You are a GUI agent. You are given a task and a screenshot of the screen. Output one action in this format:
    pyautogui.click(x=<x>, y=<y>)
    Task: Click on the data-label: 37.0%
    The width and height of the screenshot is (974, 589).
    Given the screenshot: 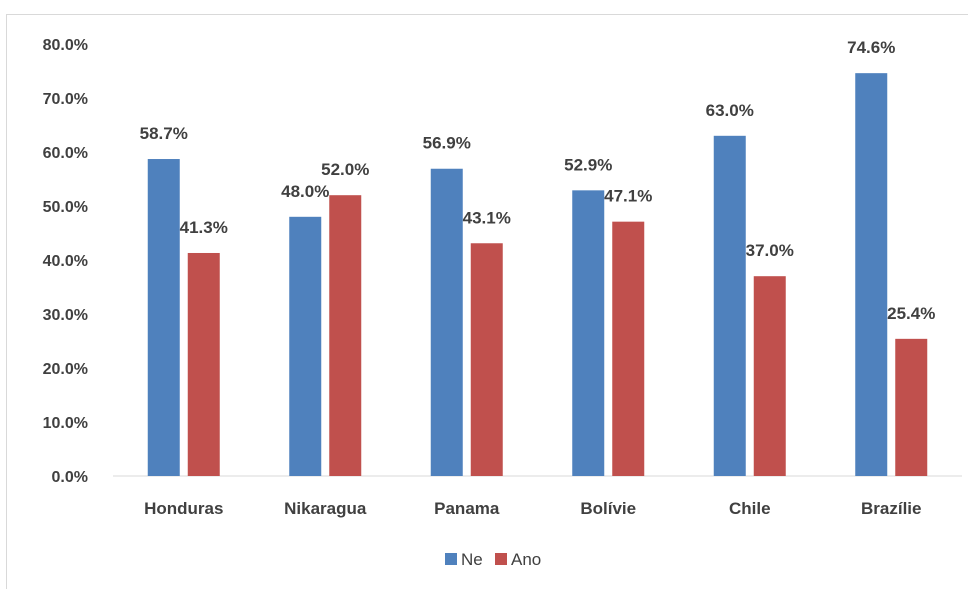 What is the action you would take?
    pyautogui.click(x=770, y=250)
    